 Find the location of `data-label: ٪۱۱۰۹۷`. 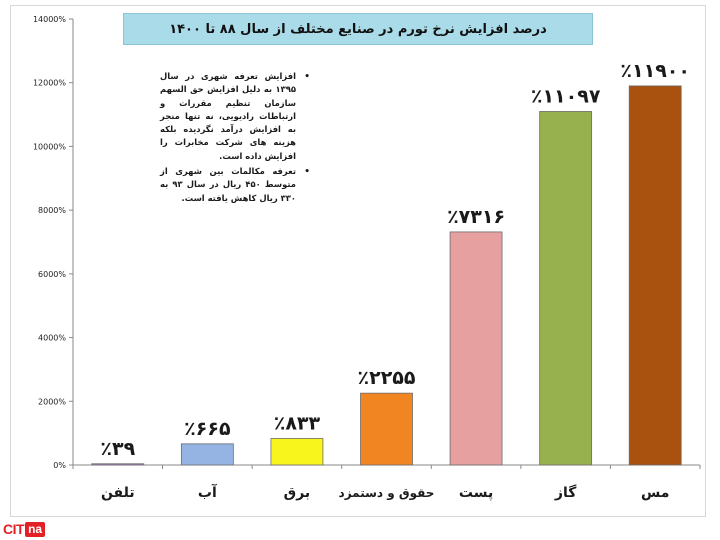

data-label: ٪۱۱۰۹۷ is located at coordinates (566, 96).